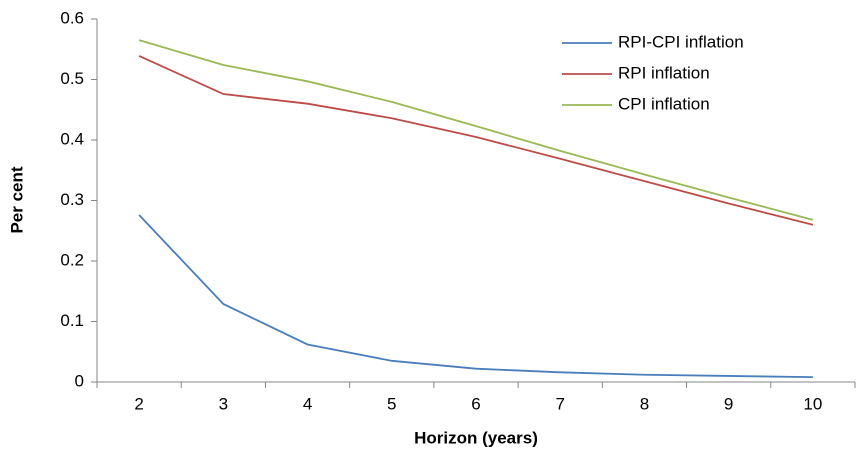 The width and height of the screenshot is (859, 456). Describe the element at coordinates (664, 103) in the screenshot. I see `legend-label: CPI inflation` at that location.